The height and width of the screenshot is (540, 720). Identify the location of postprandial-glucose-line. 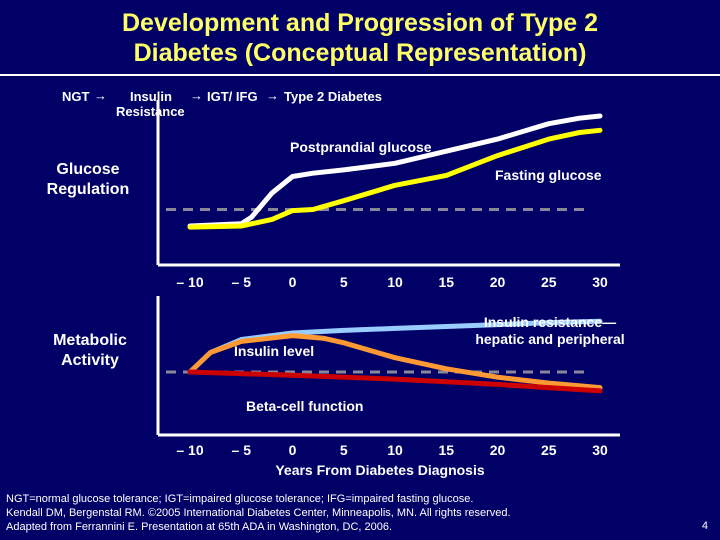
(395, 171).